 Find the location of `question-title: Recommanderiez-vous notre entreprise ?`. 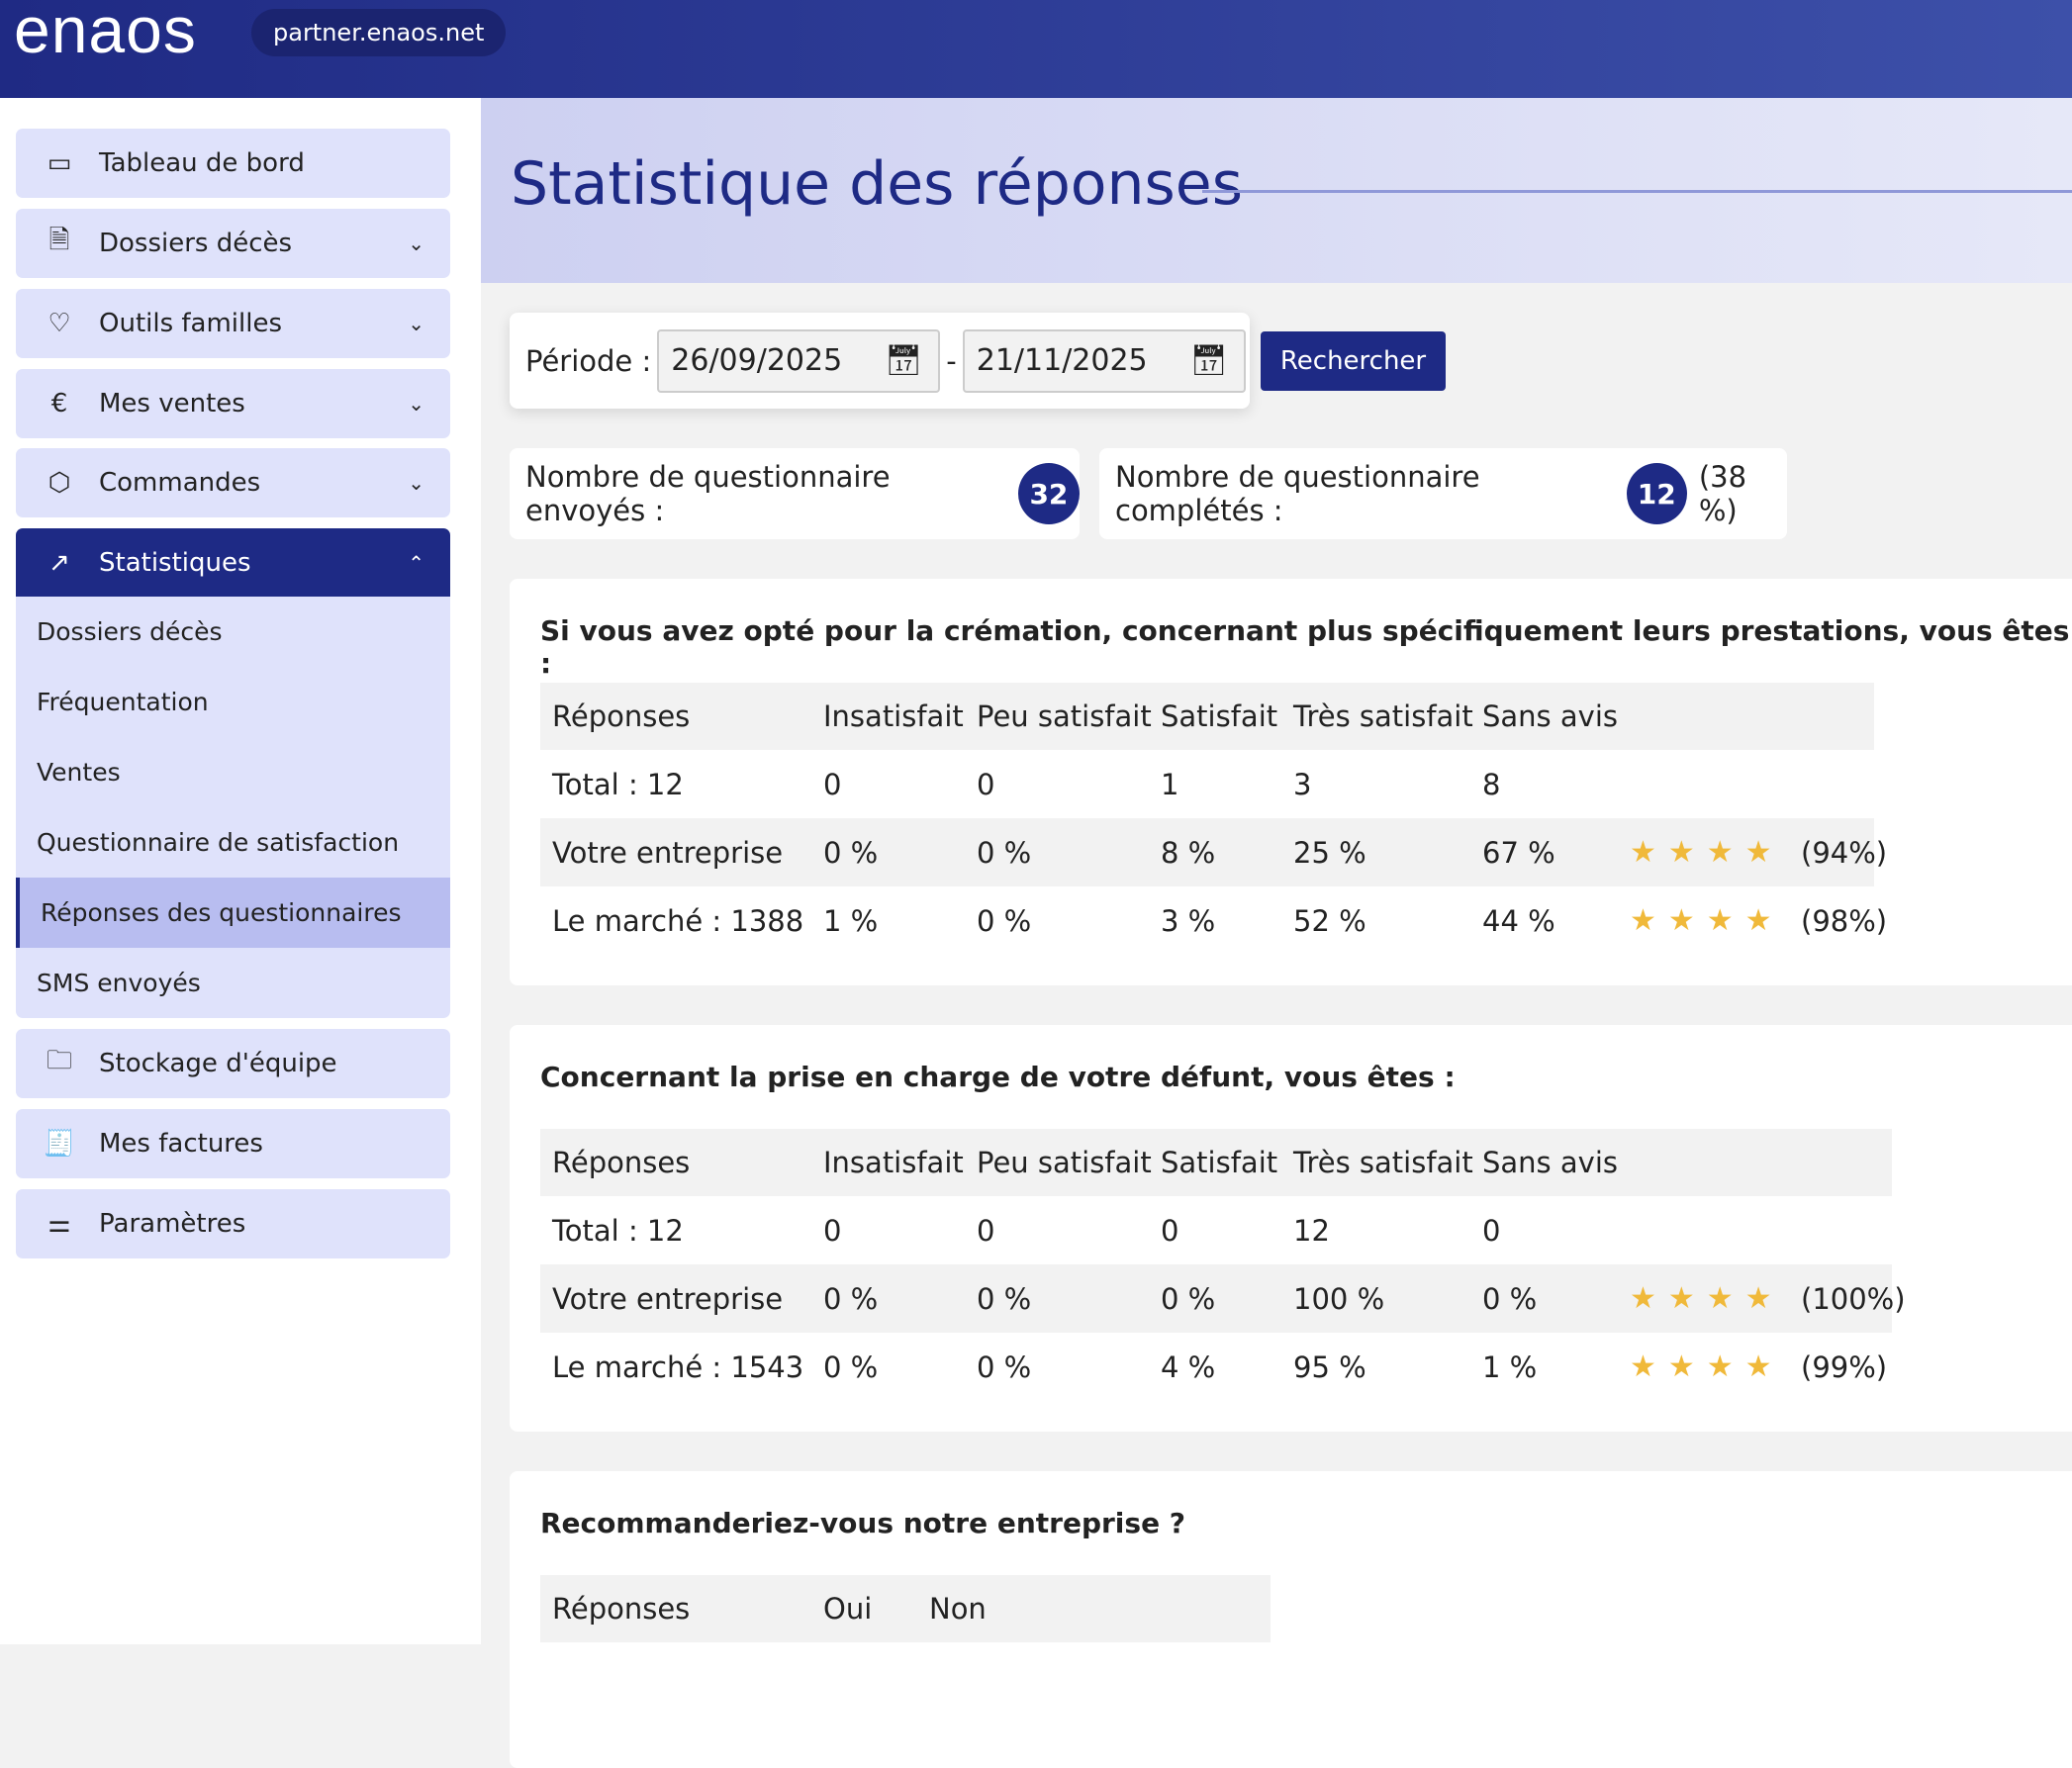

question-title: Recommanderiez-vous notre entreprise ? is located at coordinates (863, 1523).